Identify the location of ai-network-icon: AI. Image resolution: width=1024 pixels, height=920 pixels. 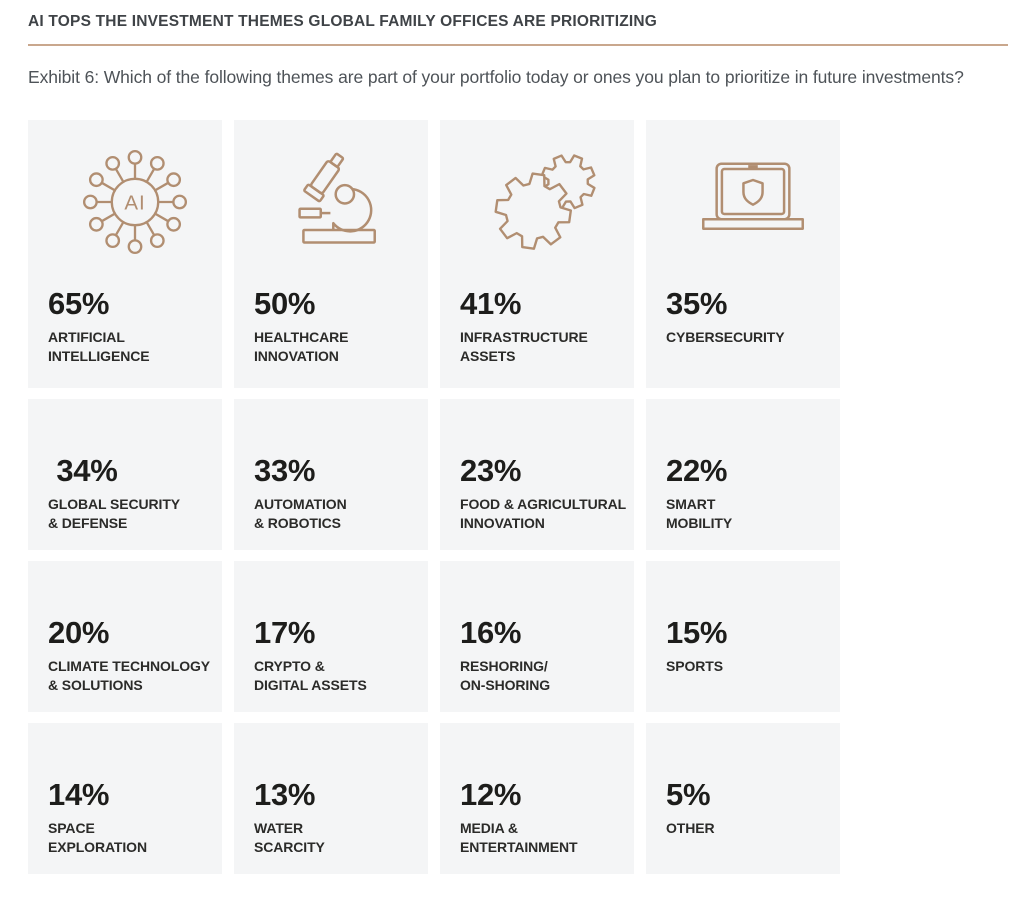
(135, 202).